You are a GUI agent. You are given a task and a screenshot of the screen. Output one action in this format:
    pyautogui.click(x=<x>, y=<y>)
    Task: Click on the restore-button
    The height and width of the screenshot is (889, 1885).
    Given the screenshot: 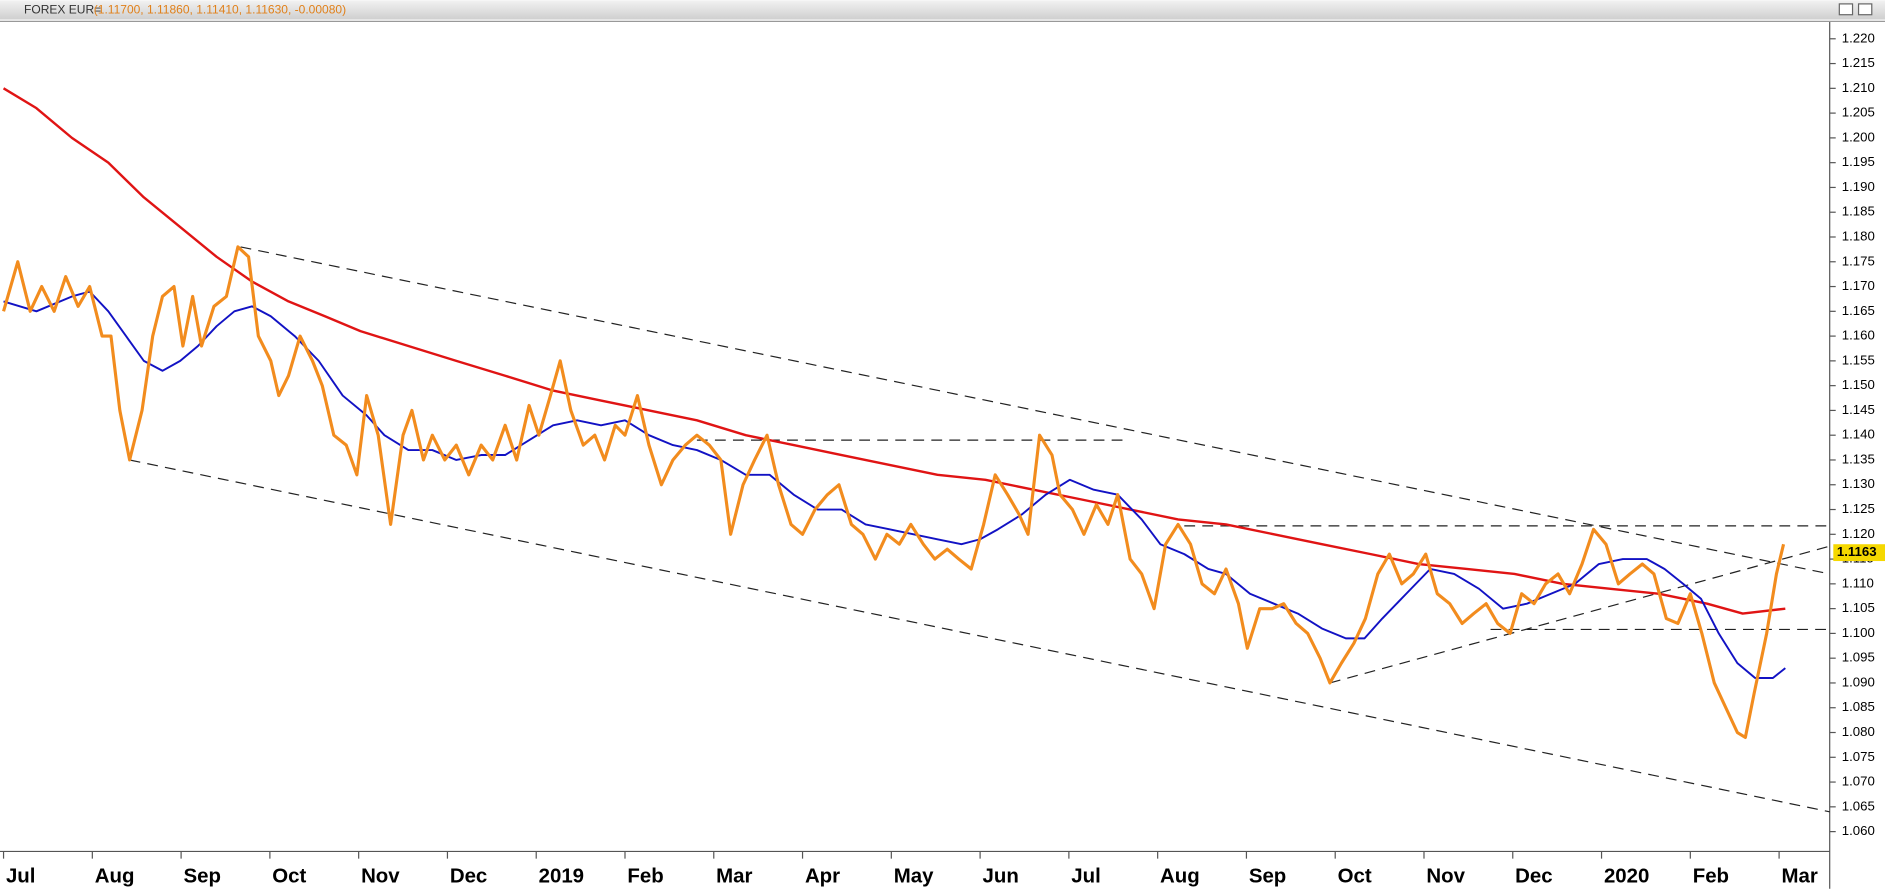 What is the action you would take?
    pyautogui.click(x=1846, y=9)
    